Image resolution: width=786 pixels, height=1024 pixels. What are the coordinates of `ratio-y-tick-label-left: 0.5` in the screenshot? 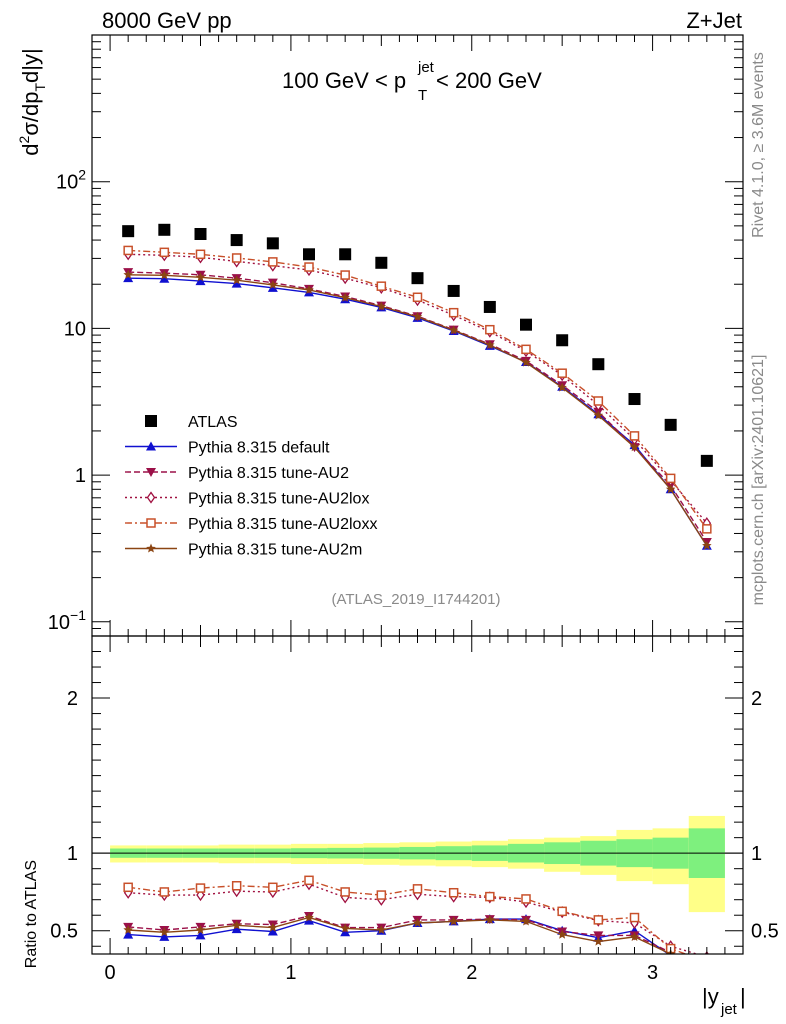 It's located at (64, 932).